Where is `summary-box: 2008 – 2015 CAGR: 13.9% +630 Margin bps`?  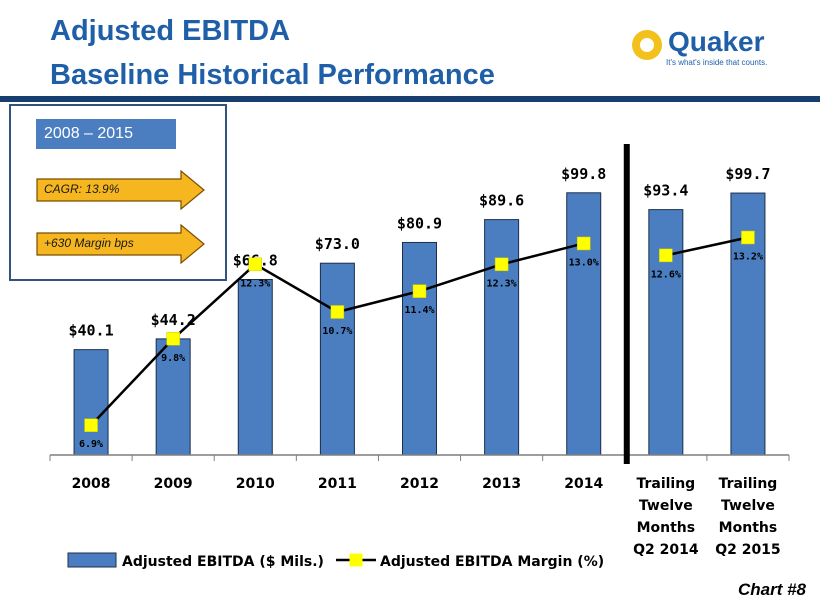
summary-box: 2008 – 2015 CAGR: 13.9% +630 Margin bps is located at coordinates (118, 192).